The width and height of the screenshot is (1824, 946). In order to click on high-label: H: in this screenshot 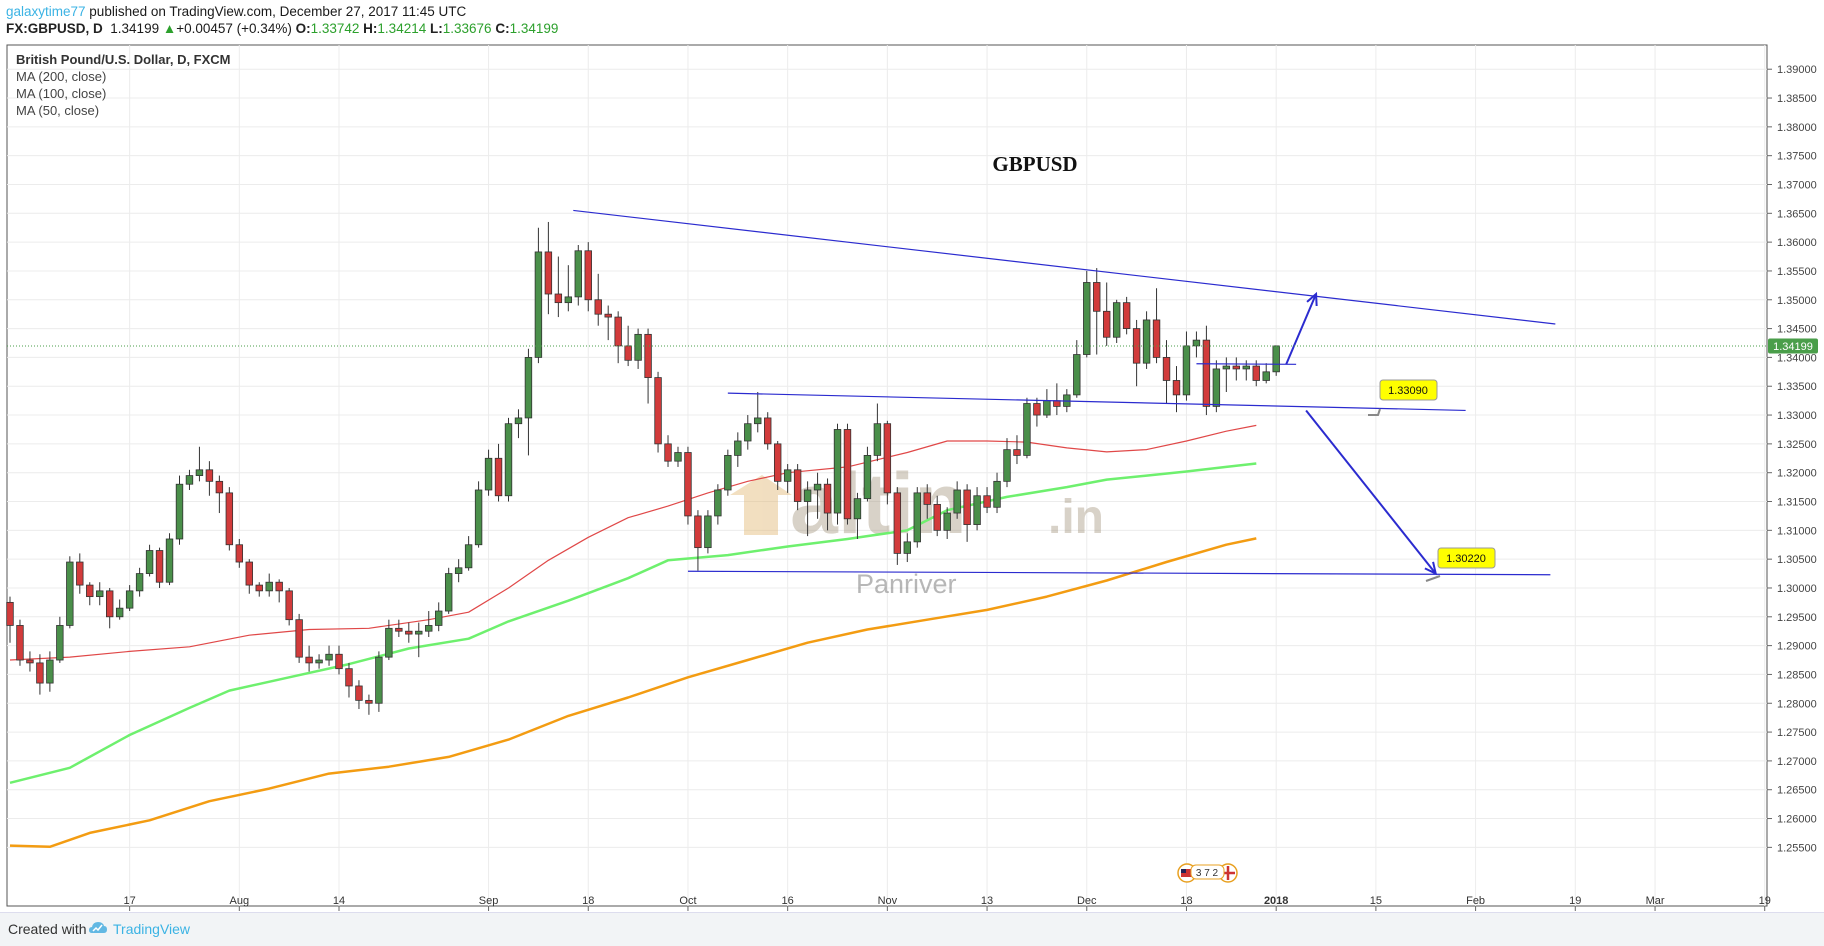, I will do `click(370, 28)`.